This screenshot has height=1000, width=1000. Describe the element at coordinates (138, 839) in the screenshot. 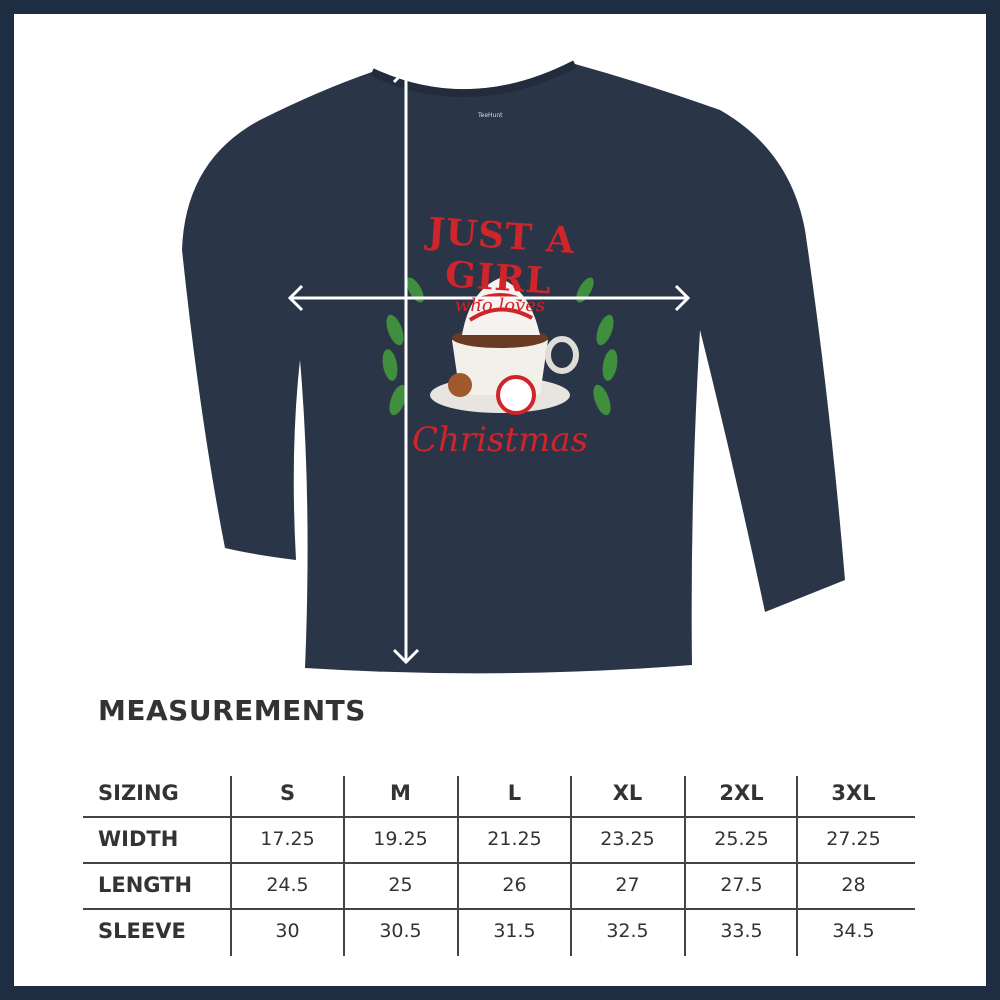

I see `row-label-width: WIDTH` at that location.